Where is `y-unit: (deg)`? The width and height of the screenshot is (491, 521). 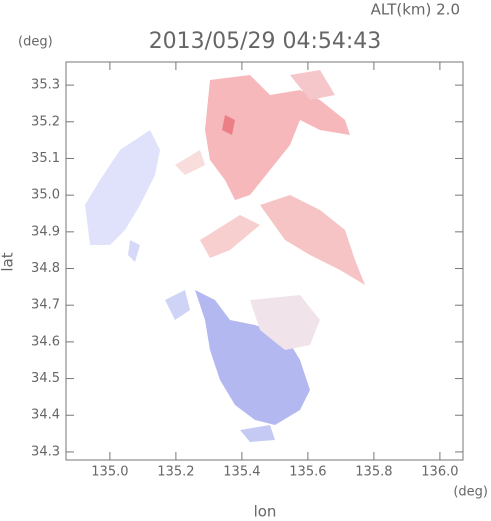
y-unit: (deg) is located at coordinates (35, 42).